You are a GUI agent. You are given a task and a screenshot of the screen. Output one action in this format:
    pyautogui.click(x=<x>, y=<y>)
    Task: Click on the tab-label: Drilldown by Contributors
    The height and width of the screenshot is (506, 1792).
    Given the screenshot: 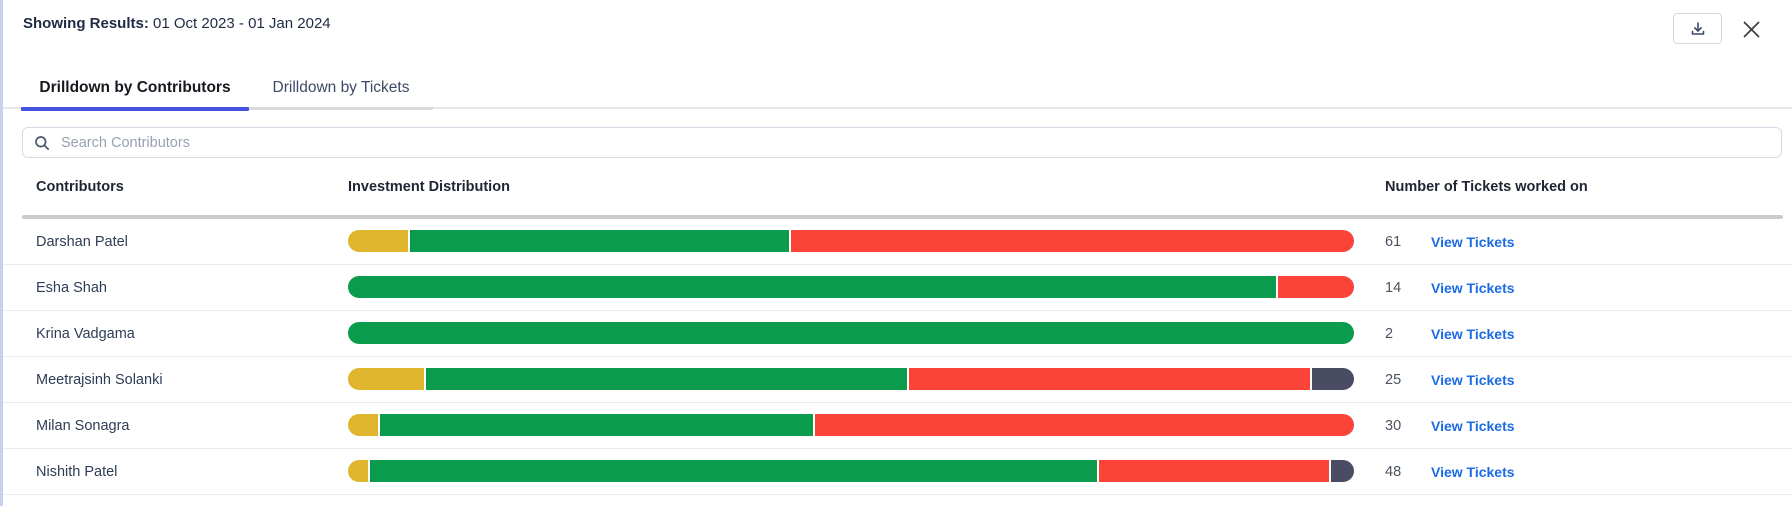 What is the action you would take?
    pyautogui.click(x=135, y=87)
    